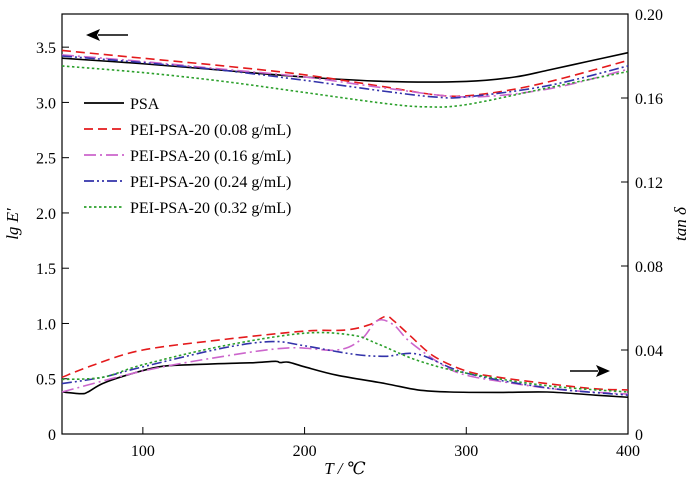  I want to click on y-right-tick-label: 0.20, so click(649, 15).